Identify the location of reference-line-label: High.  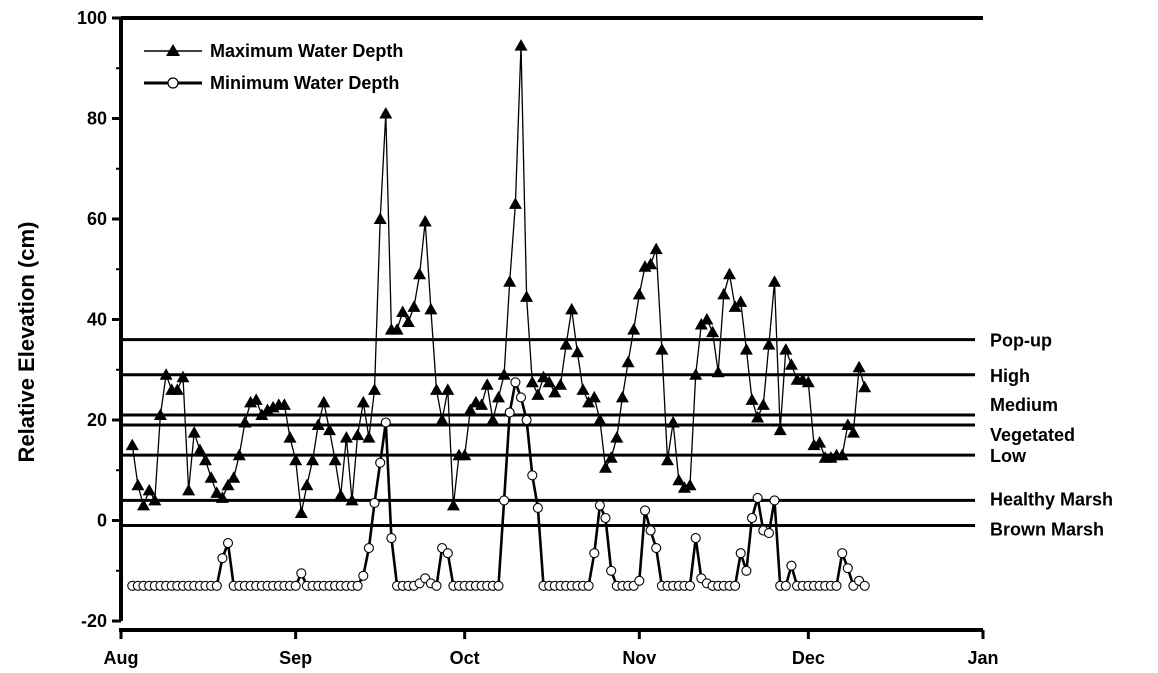
(1010, 376).